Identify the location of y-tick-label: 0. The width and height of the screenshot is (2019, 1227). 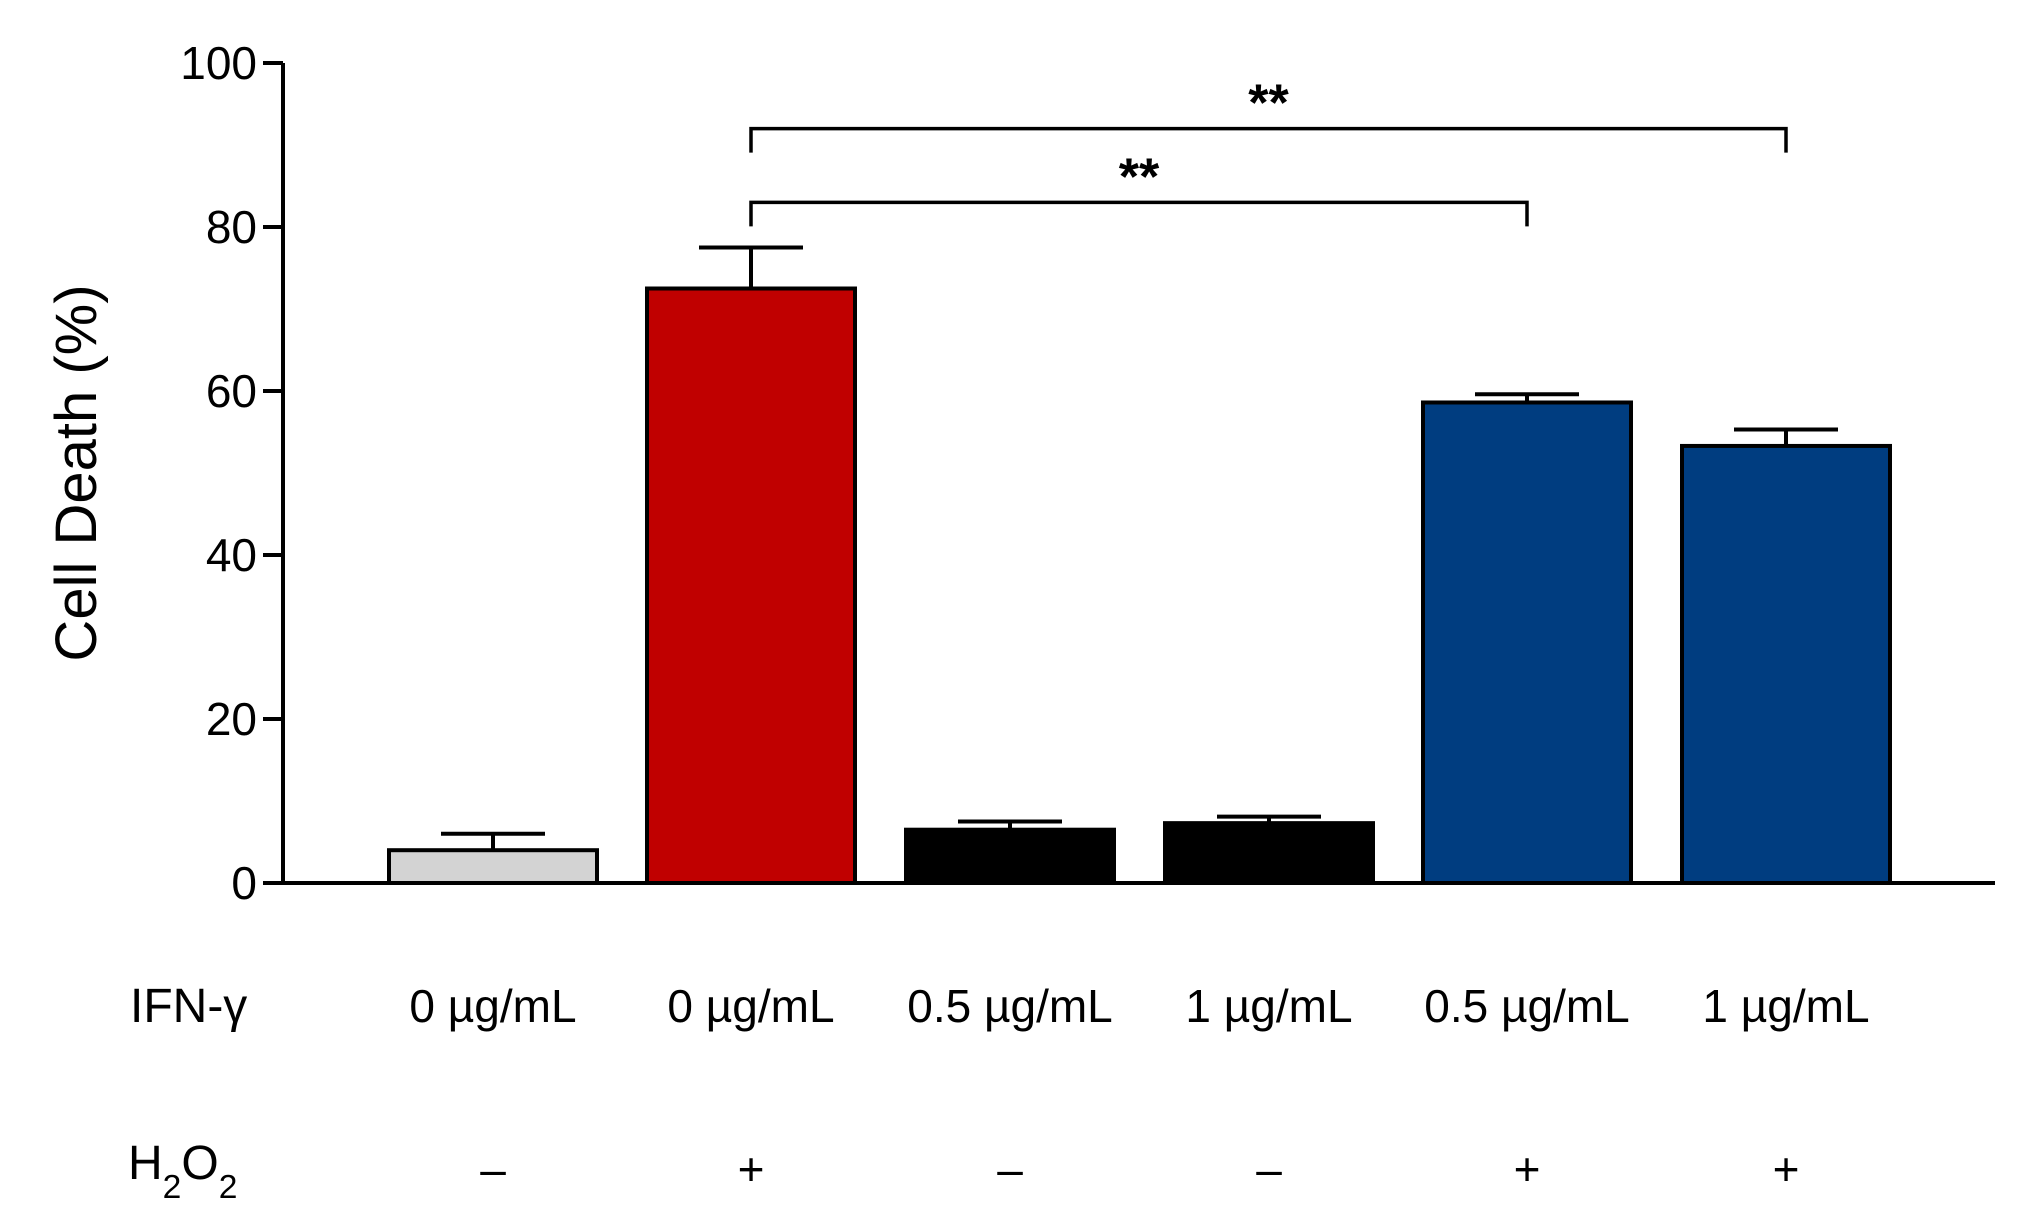
(244, 883).